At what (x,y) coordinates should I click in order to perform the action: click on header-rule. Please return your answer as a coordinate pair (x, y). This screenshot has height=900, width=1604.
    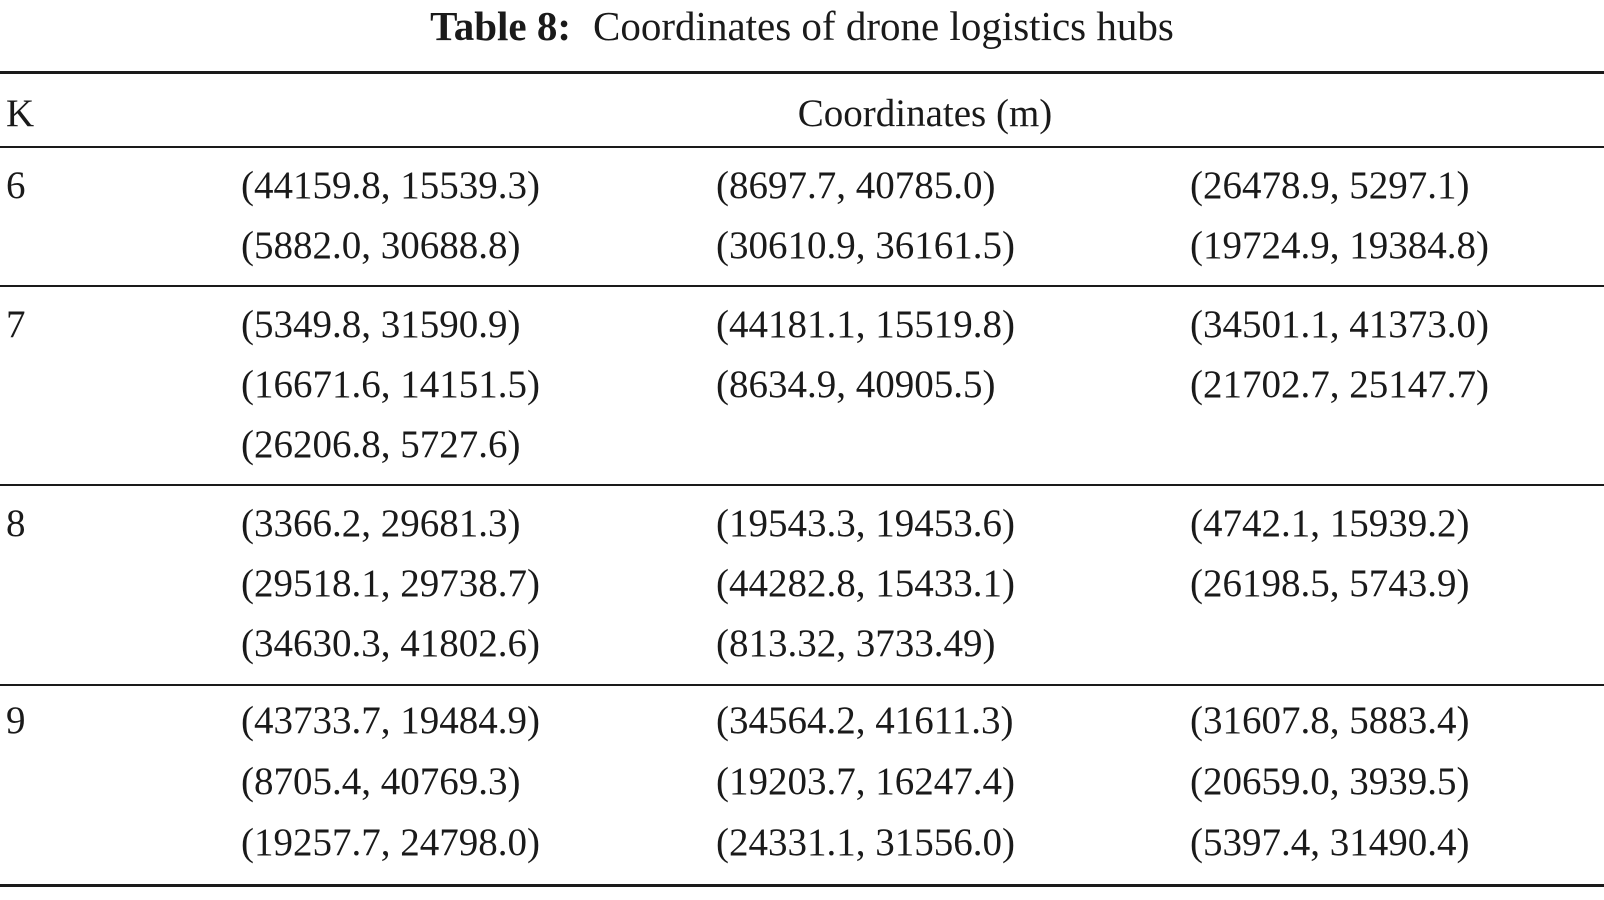
    Looking at the image, I should click on (802, 147).